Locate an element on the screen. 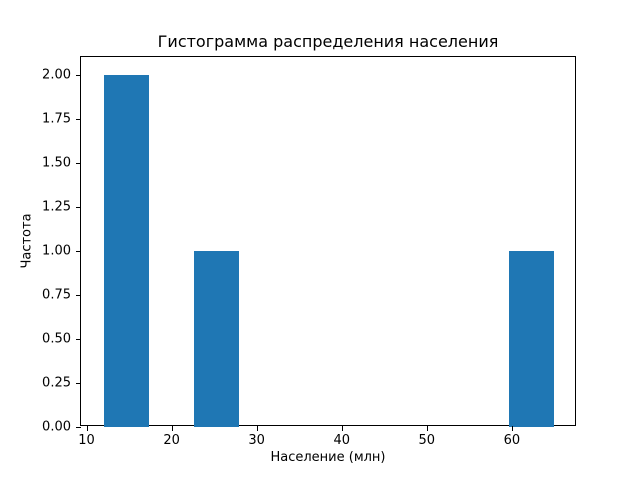  x-axis-label: Население (млн) is located at coordinates (328, 457).